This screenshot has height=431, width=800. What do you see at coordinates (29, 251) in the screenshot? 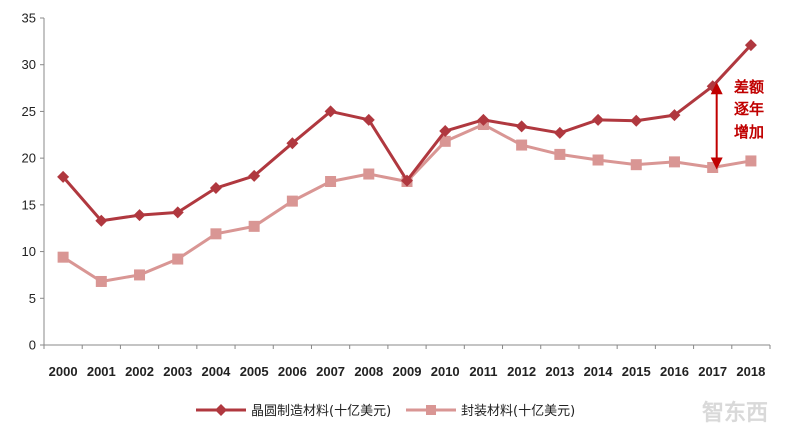
I see `y-tick-label: 10` at bounding box center [29, 251].